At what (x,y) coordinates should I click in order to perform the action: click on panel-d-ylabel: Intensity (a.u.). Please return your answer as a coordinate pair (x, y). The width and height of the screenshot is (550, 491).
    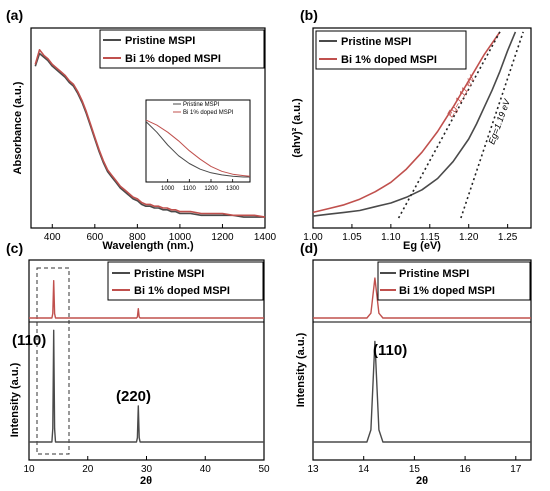
    Looking at the image, I should click on (301, 369).